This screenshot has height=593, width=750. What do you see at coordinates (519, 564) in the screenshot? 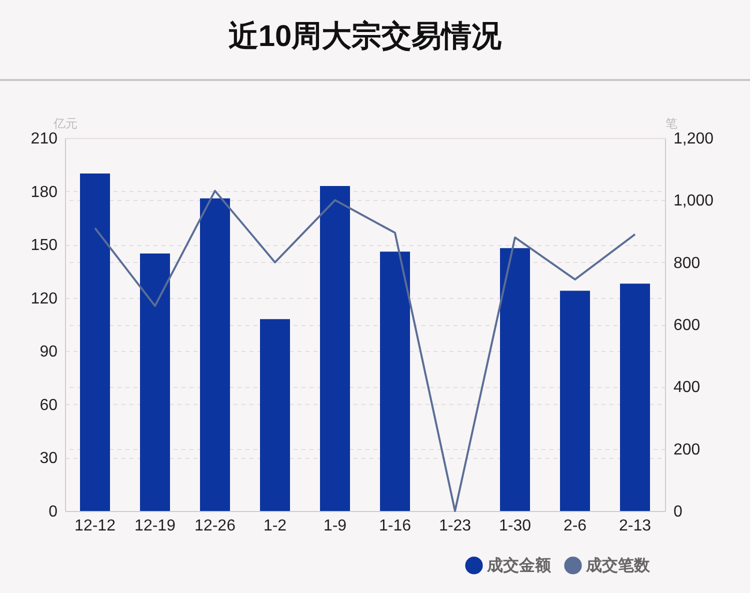
I see `legend-label: 成交金额` at bounding box center [519, 564].